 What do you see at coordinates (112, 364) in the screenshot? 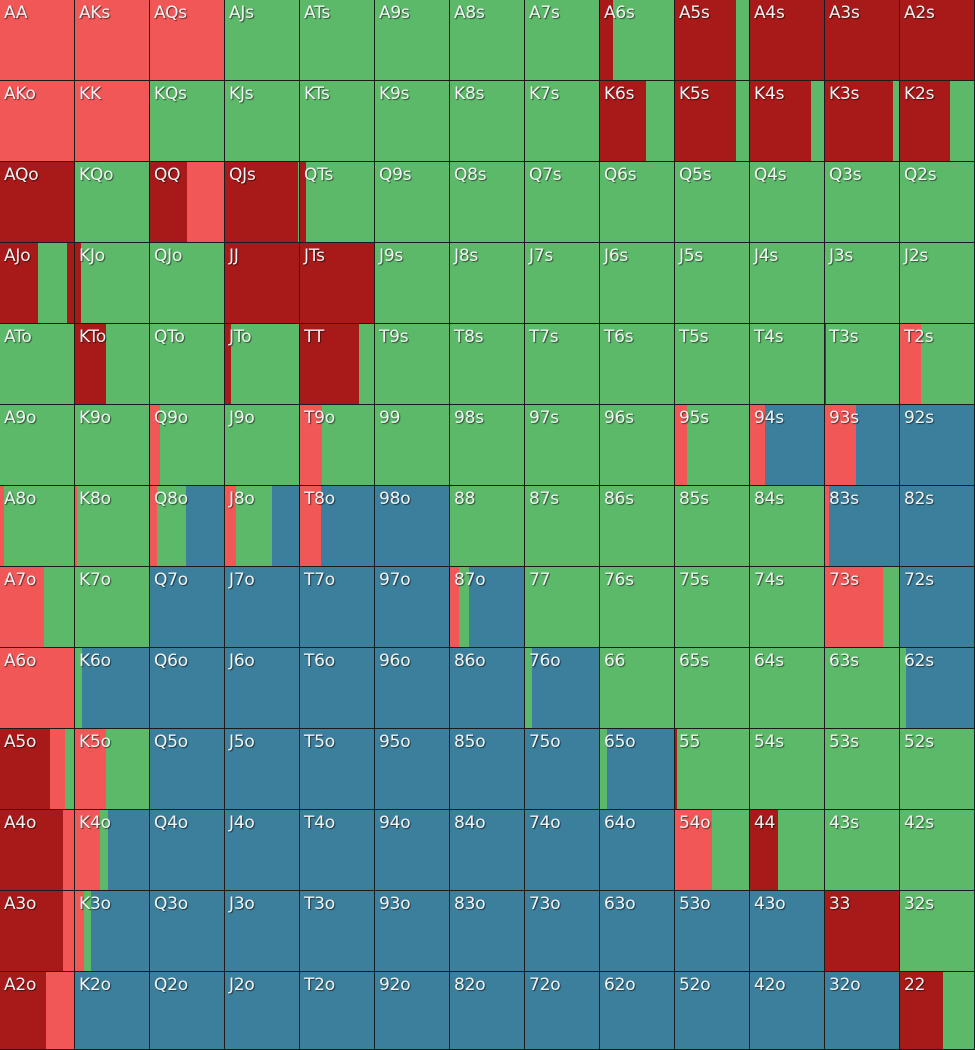
I see `hand-cell-KTo: KTo` at bounding box center [112, 364].